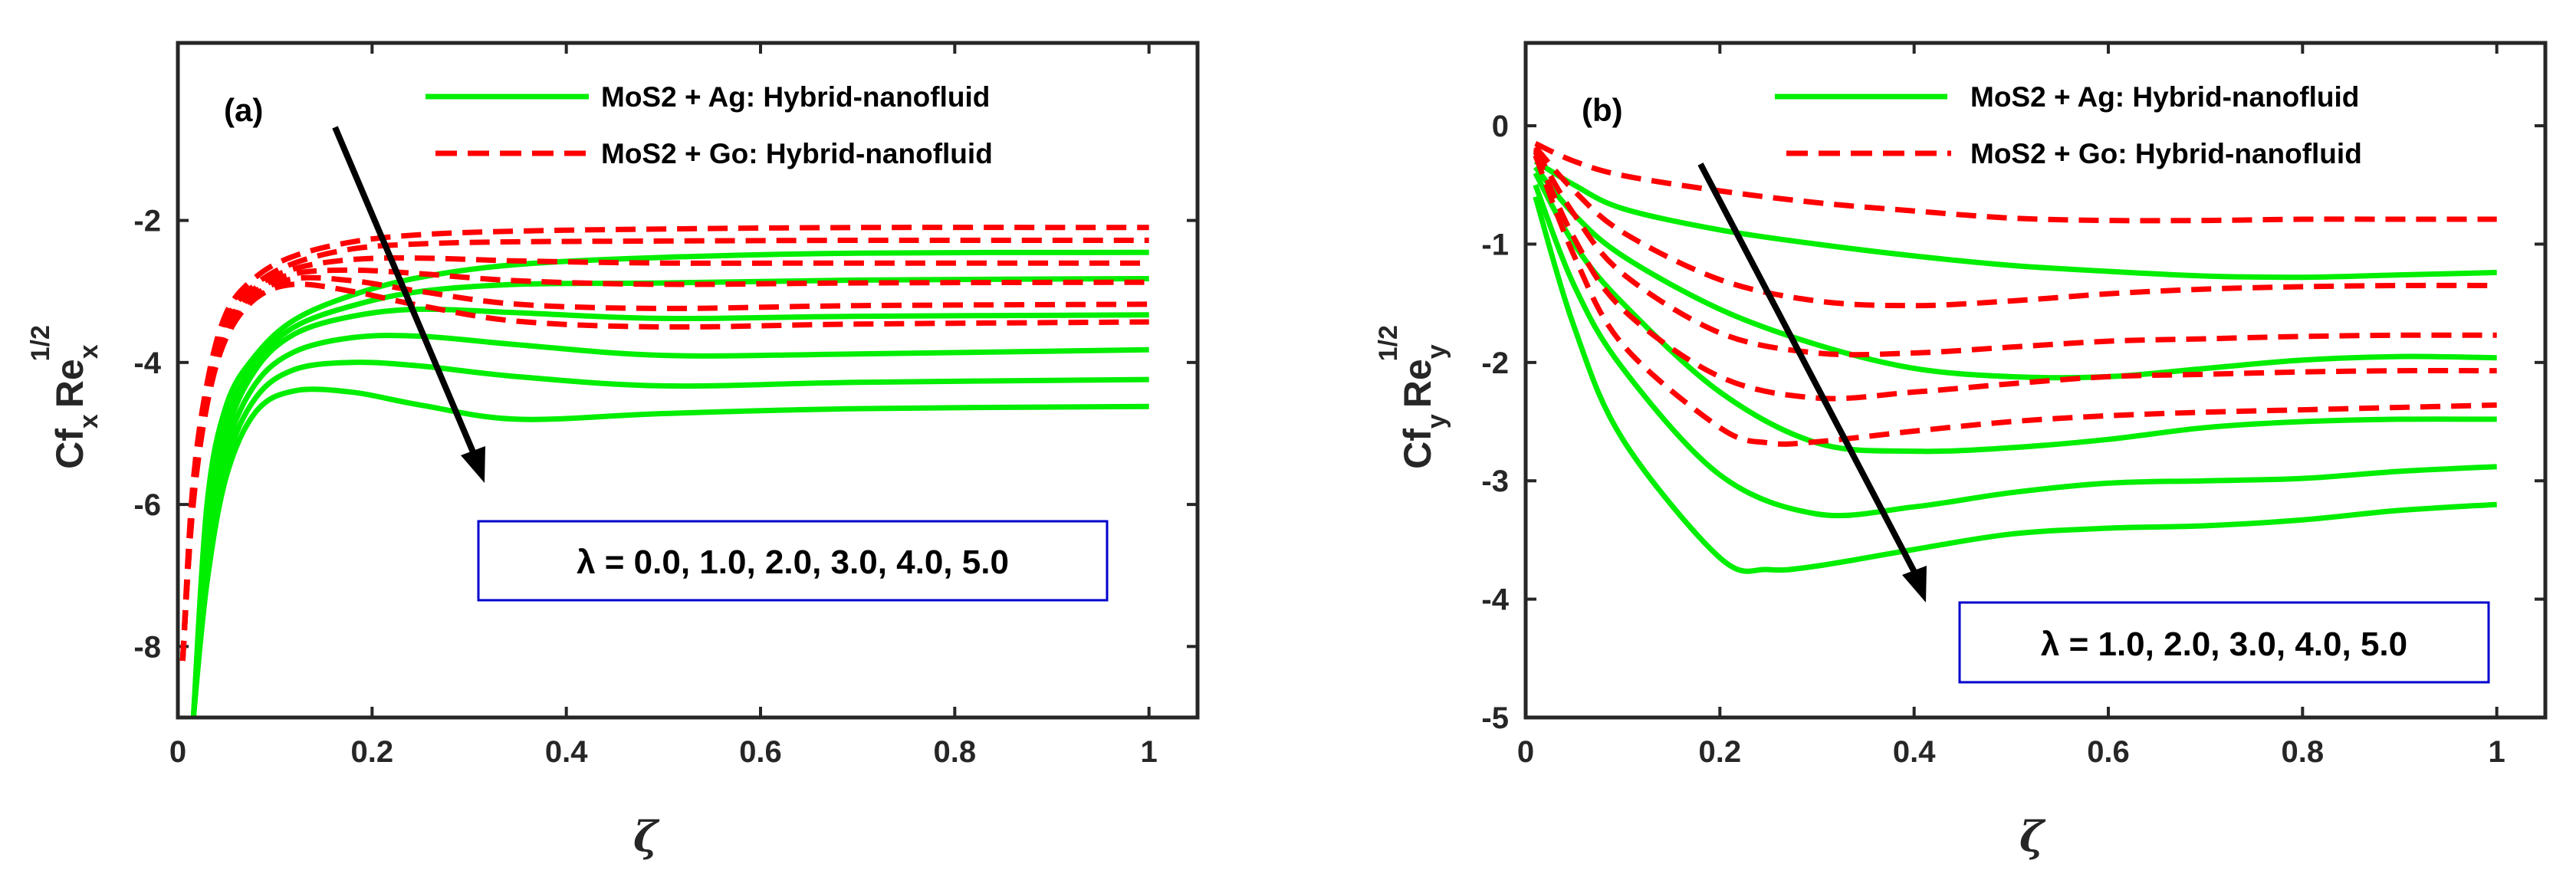 The image size is (2576, 880). I want to click on panel-b-lambda-box, so click(2224, 642).